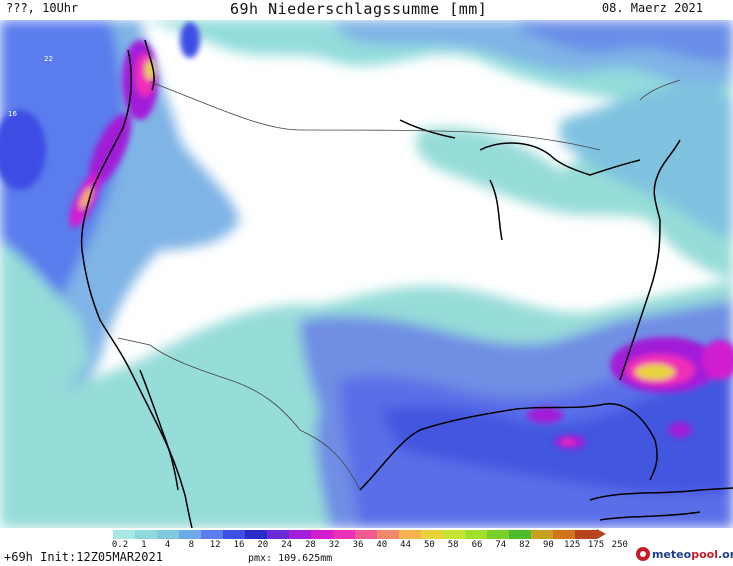  Describe the element at coordinates (406, 545) in the screenshot. I see `color-scale-label: 44` at that location.